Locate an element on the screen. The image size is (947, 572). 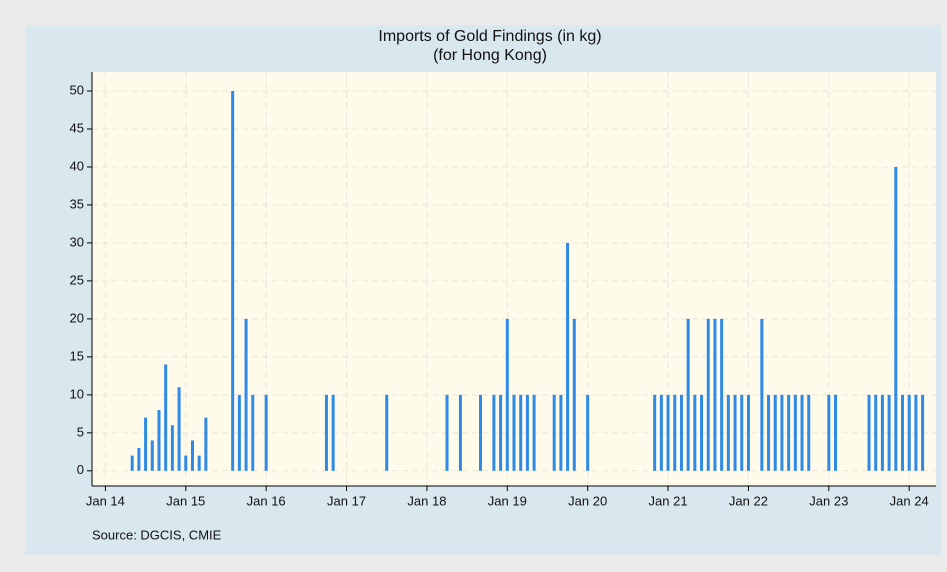
y-tick-label: 50 is located at coordinates (77, 89).